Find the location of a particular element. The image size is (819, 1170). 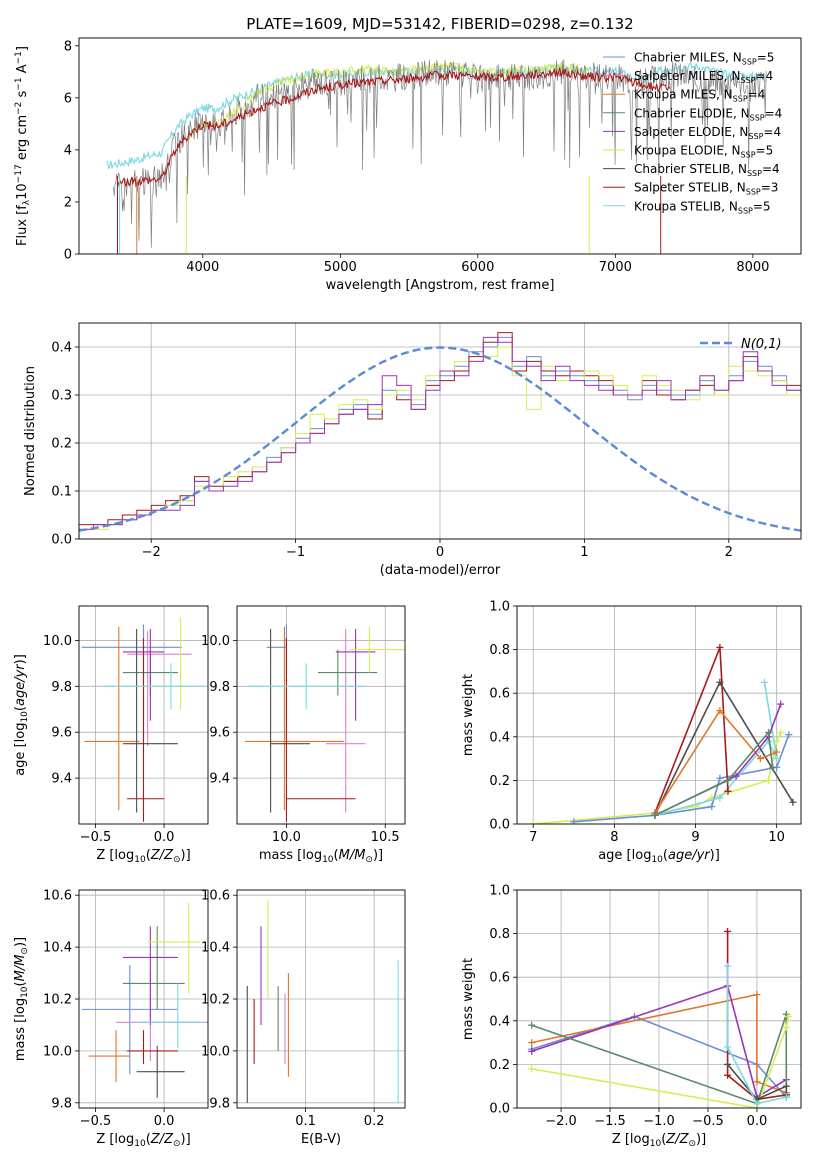

y-tick-label: 0.4 is located at coordinates (499, 737).